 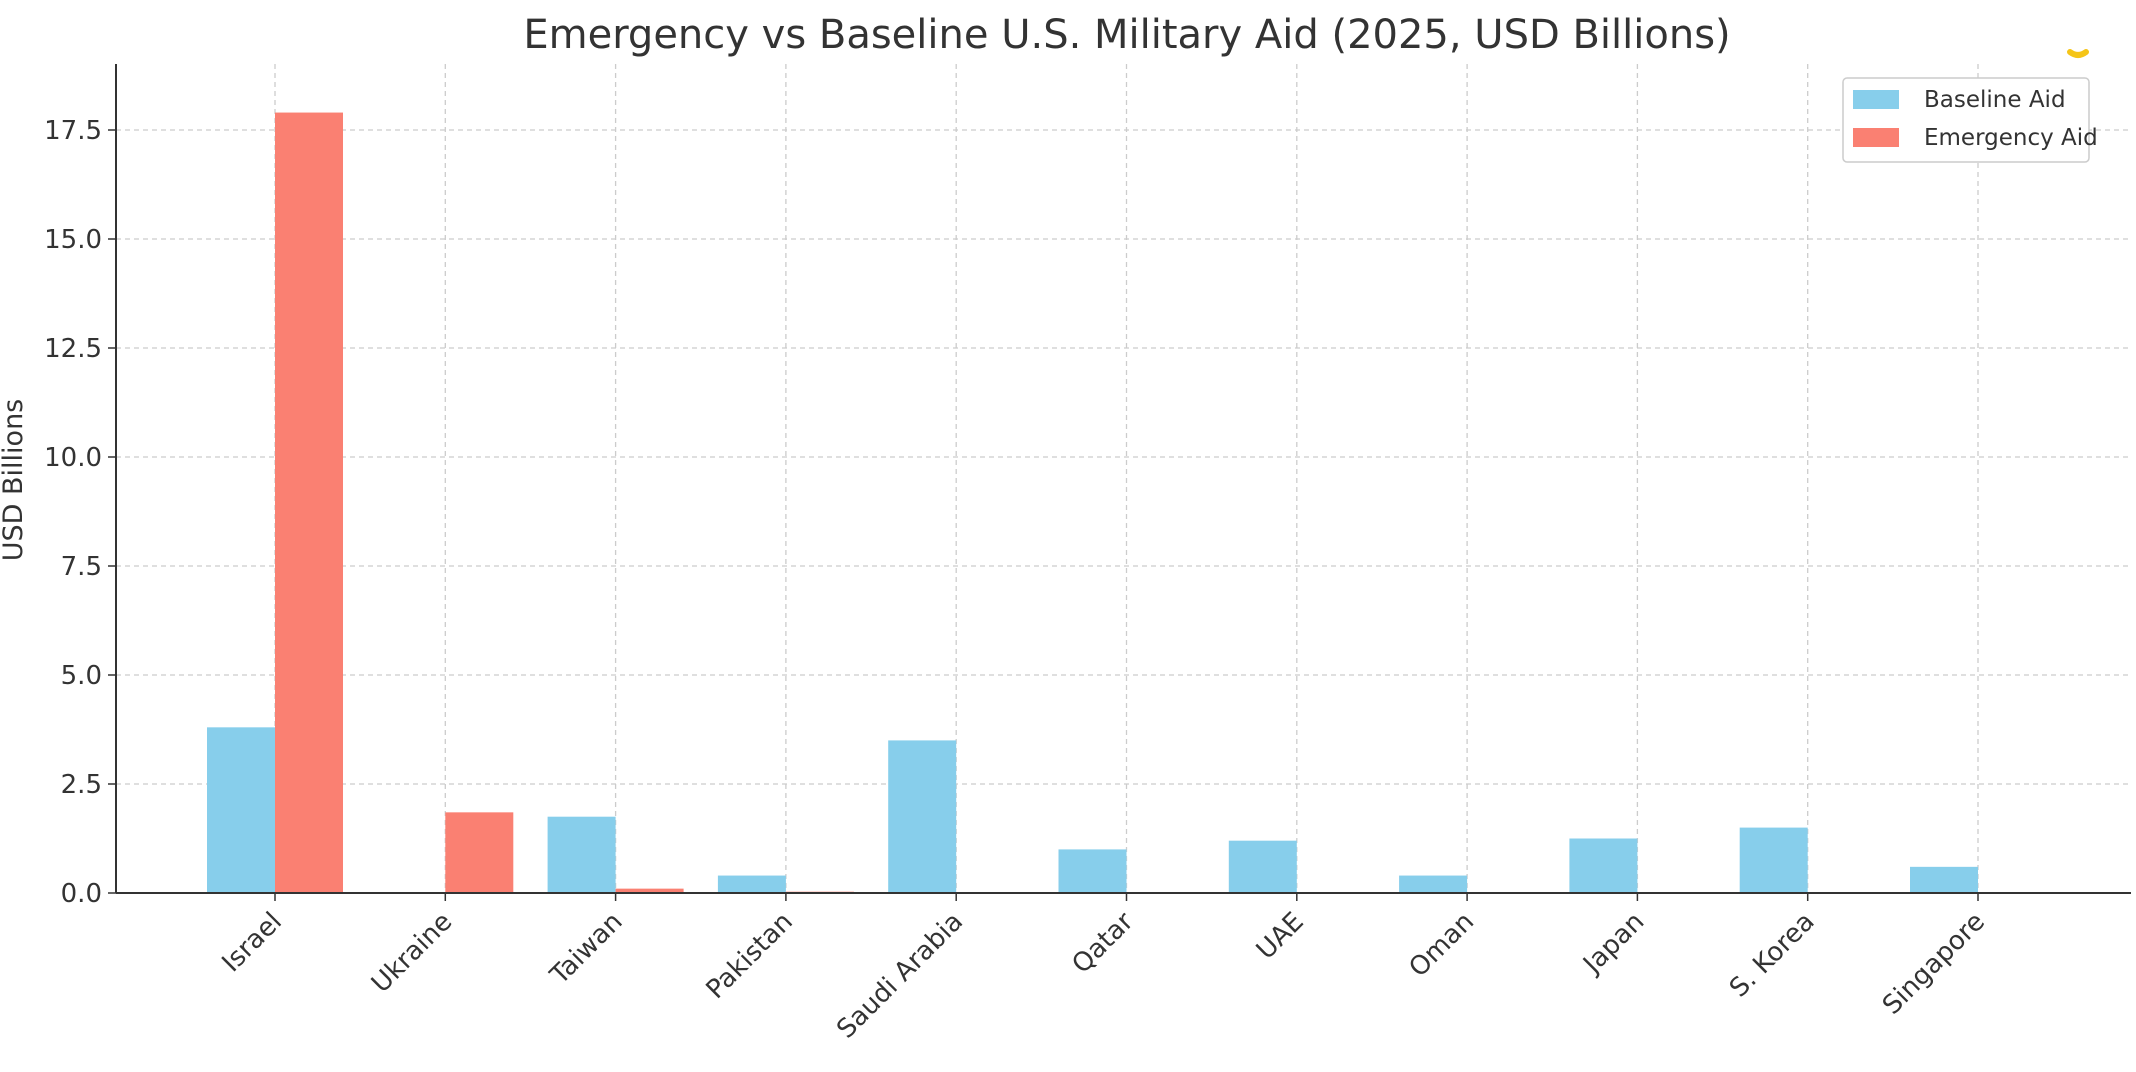 What do you see at coordinates (81, 785) in the screenshot?
I see `y-tick-label: 2.5` at bounding box center [81, 785].